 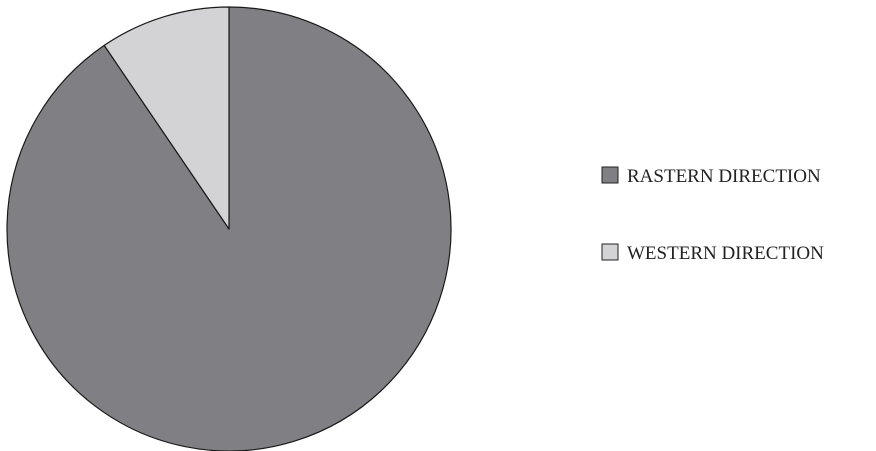 What do you see at coordinates (724, 176) in the screenshot?
I see `legend-label: RASTERN DIRECTION` at bounding box center [724, 176].